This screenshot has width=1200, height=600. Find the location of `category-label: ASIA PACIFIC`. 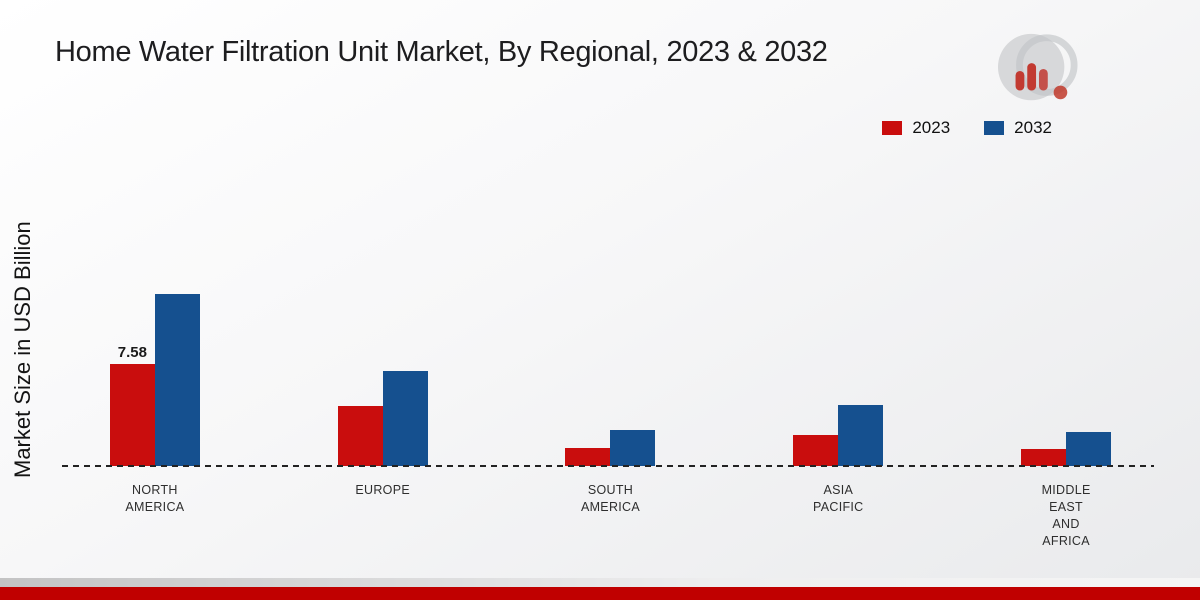

category-label: ASIA PACIFIC is located at coordinates (838, 498).